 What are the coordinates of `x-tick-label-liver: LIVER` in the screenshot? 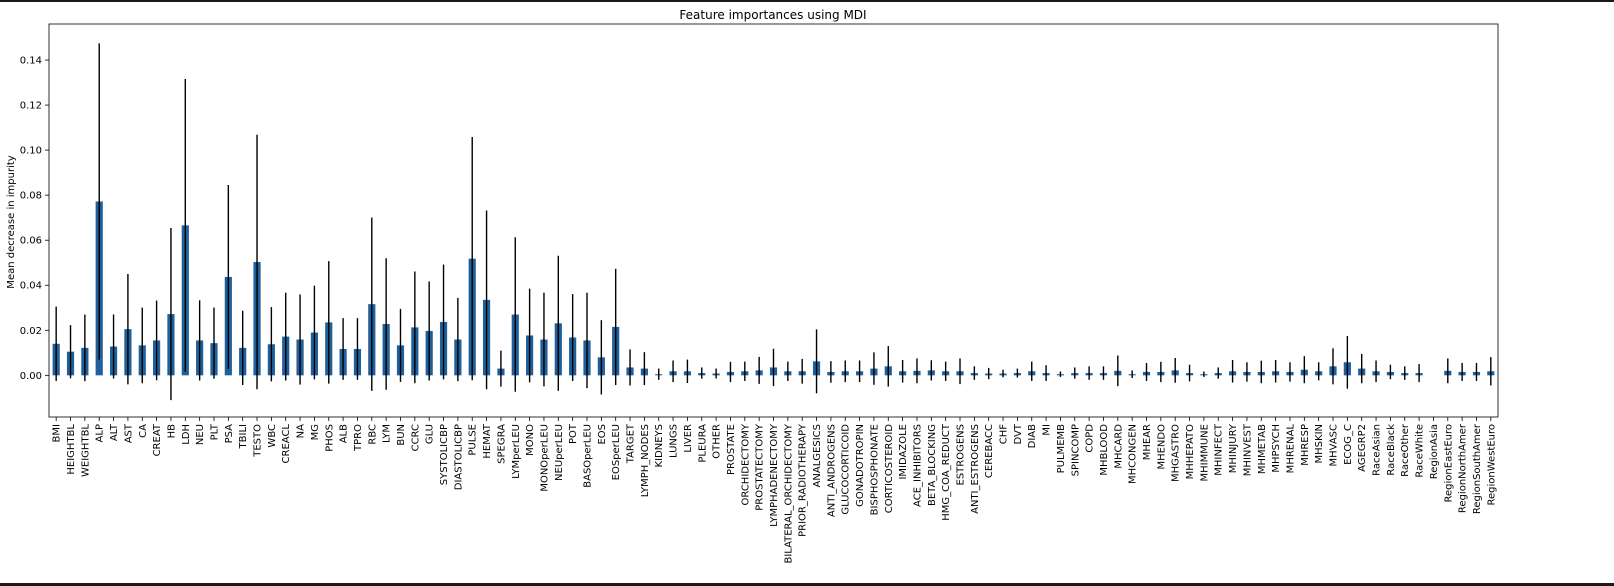 It's located at (688, 438).